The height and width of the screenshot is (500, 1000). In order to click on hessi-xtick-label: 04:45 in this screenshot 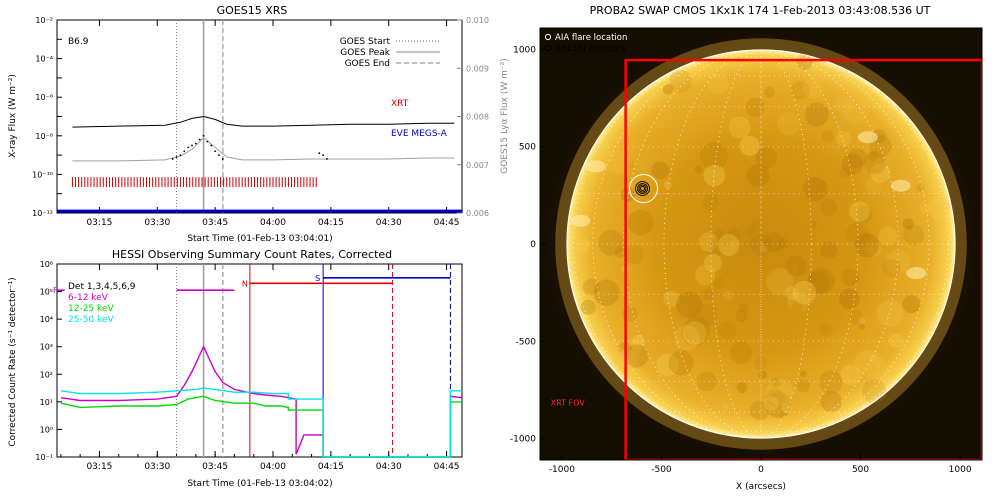, I will do `click(447, 467)`.